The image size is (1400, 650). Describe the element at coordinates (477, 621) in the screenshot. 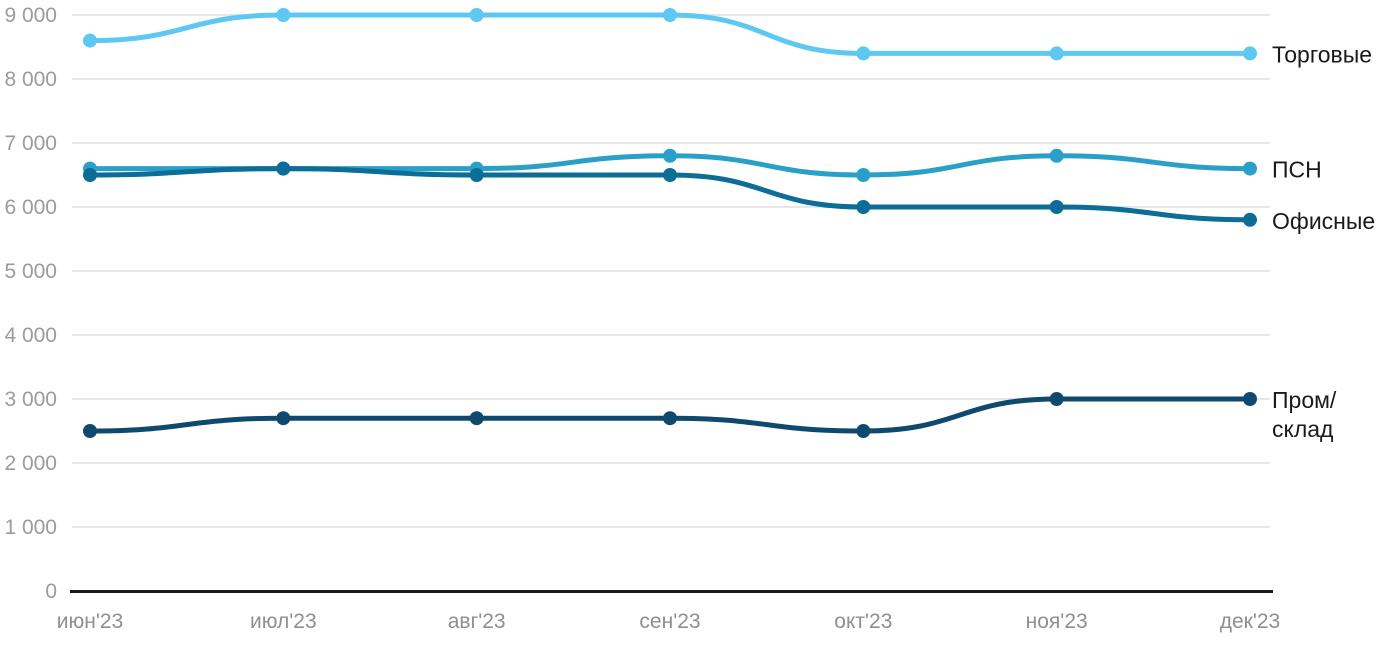

I see `x-tick-label: авг'23` at that location.